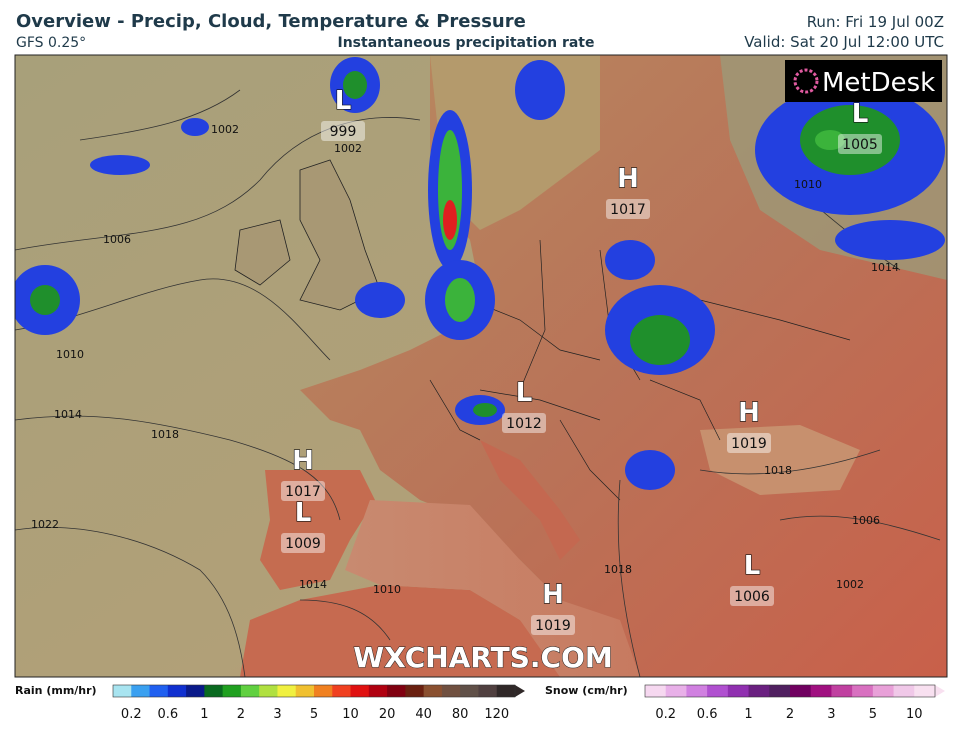 This screenshot has width=960, height=736. What do you see at coordinates (420, 631) in the screenshot?
I see `north-africa` at bounding box center [420, 631].